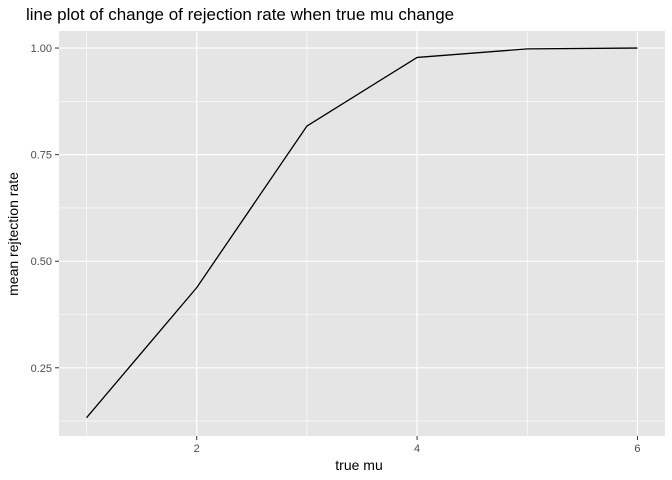 The width and height of the screenshot is (672, 480). What do you see at coordinates (41, 262) in the screenshot?
I see `y-tick-label: 0.50` at bounding box center [41, 262].